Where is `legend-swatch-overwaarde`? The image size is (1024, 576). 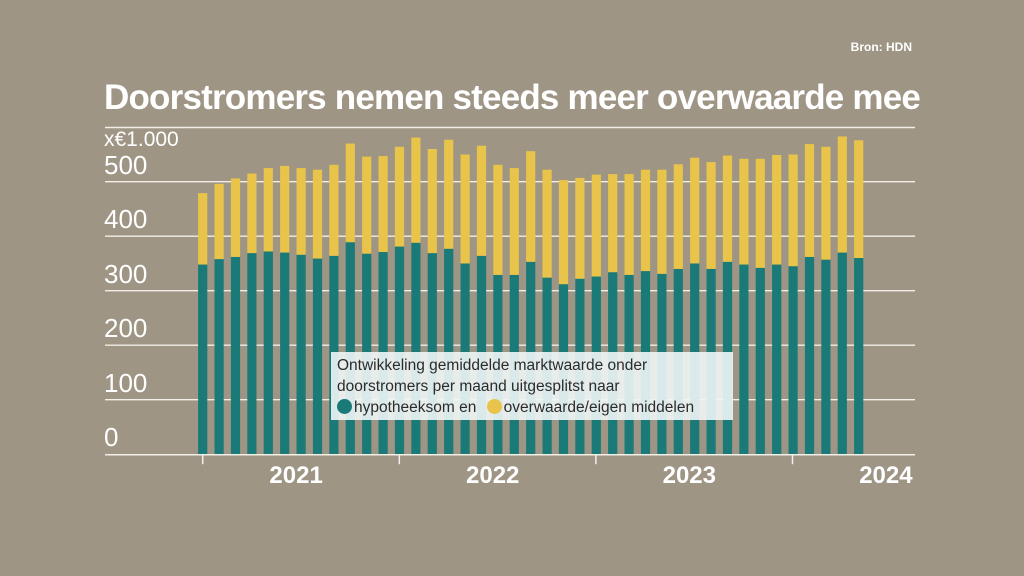 legend-swatch-overwaarde is located at coordinates (494, 406).